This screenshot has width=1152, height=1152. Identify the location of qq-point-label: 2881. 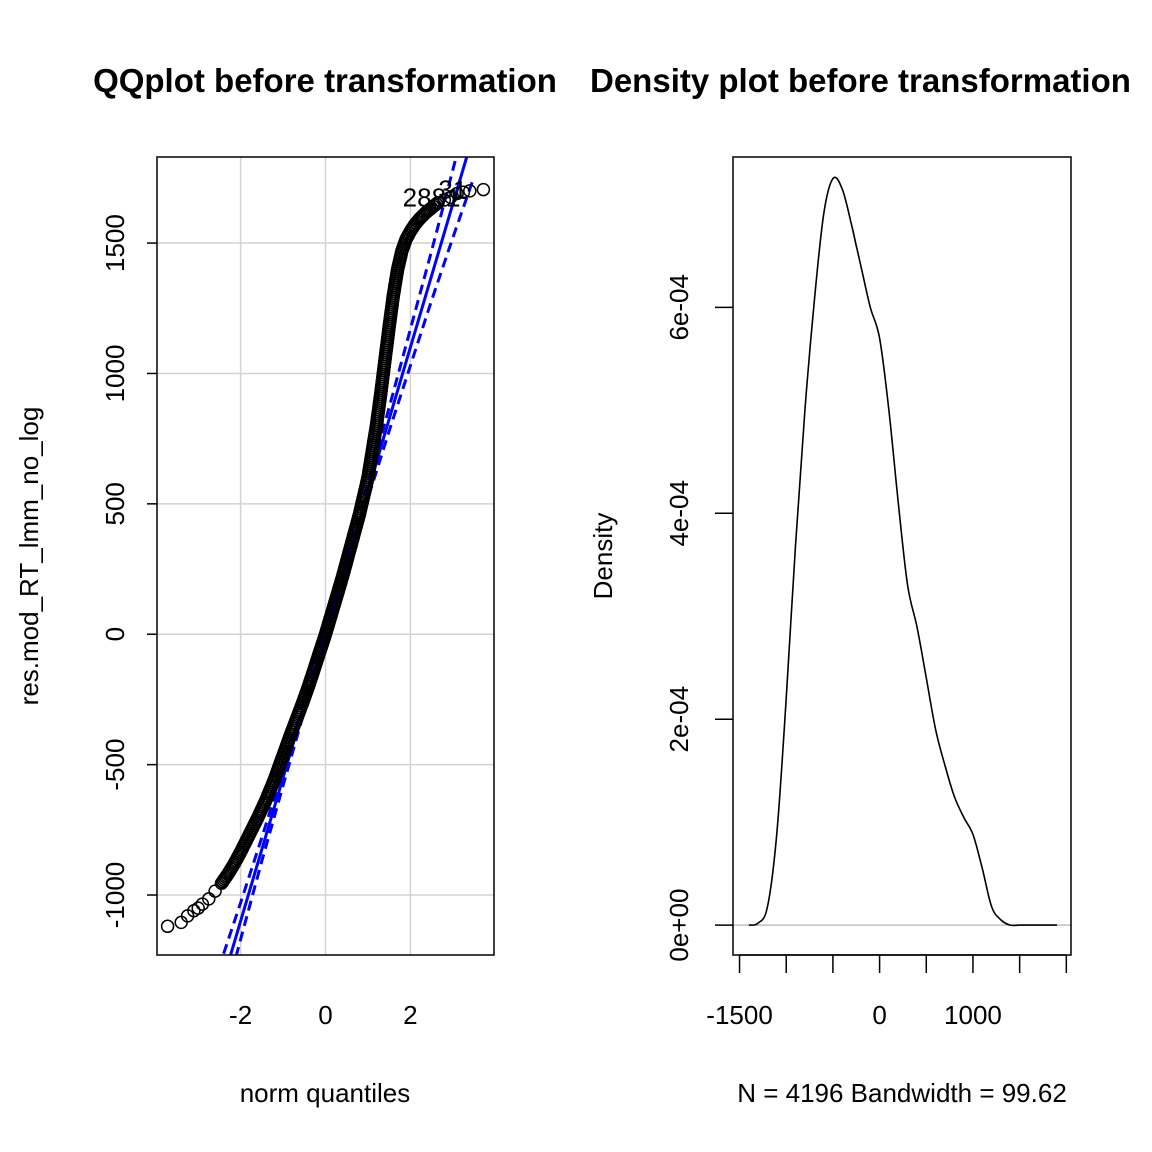
(432, 197).